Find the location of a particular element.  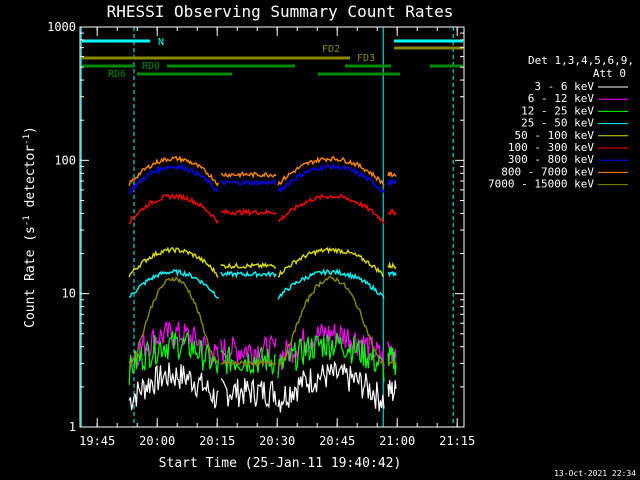

x-tick-label: 20:45 is located at coordinates (337, 441).